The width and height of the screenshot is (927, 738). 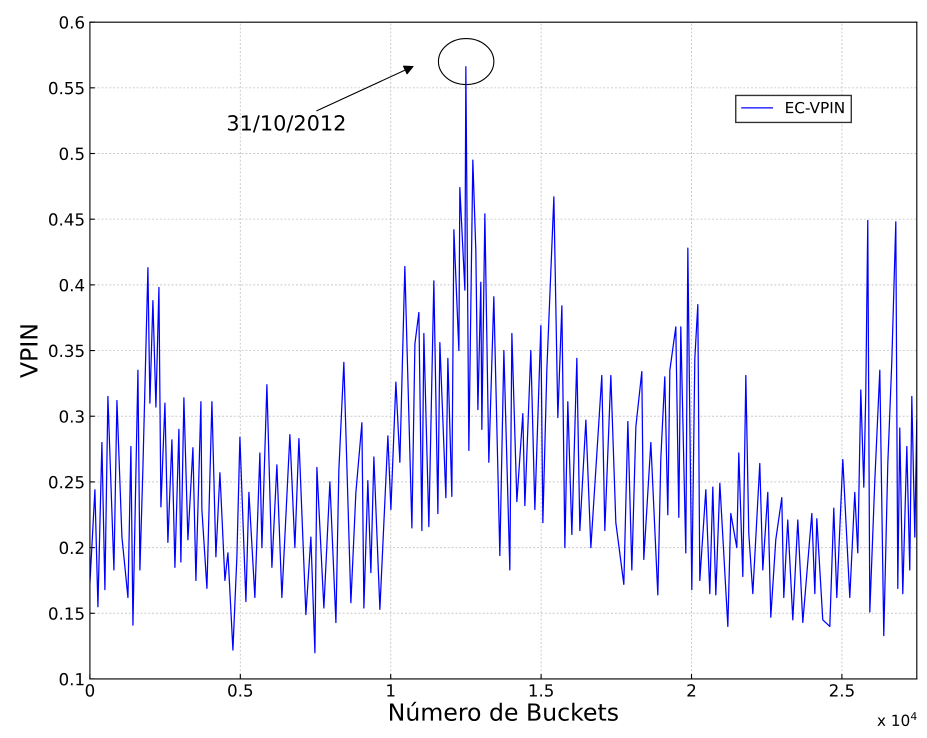 What do you see at coordinates (72, 548) in the screenshot?
I see `y-tick-label: 0.2` at bounding box center [72, 548].